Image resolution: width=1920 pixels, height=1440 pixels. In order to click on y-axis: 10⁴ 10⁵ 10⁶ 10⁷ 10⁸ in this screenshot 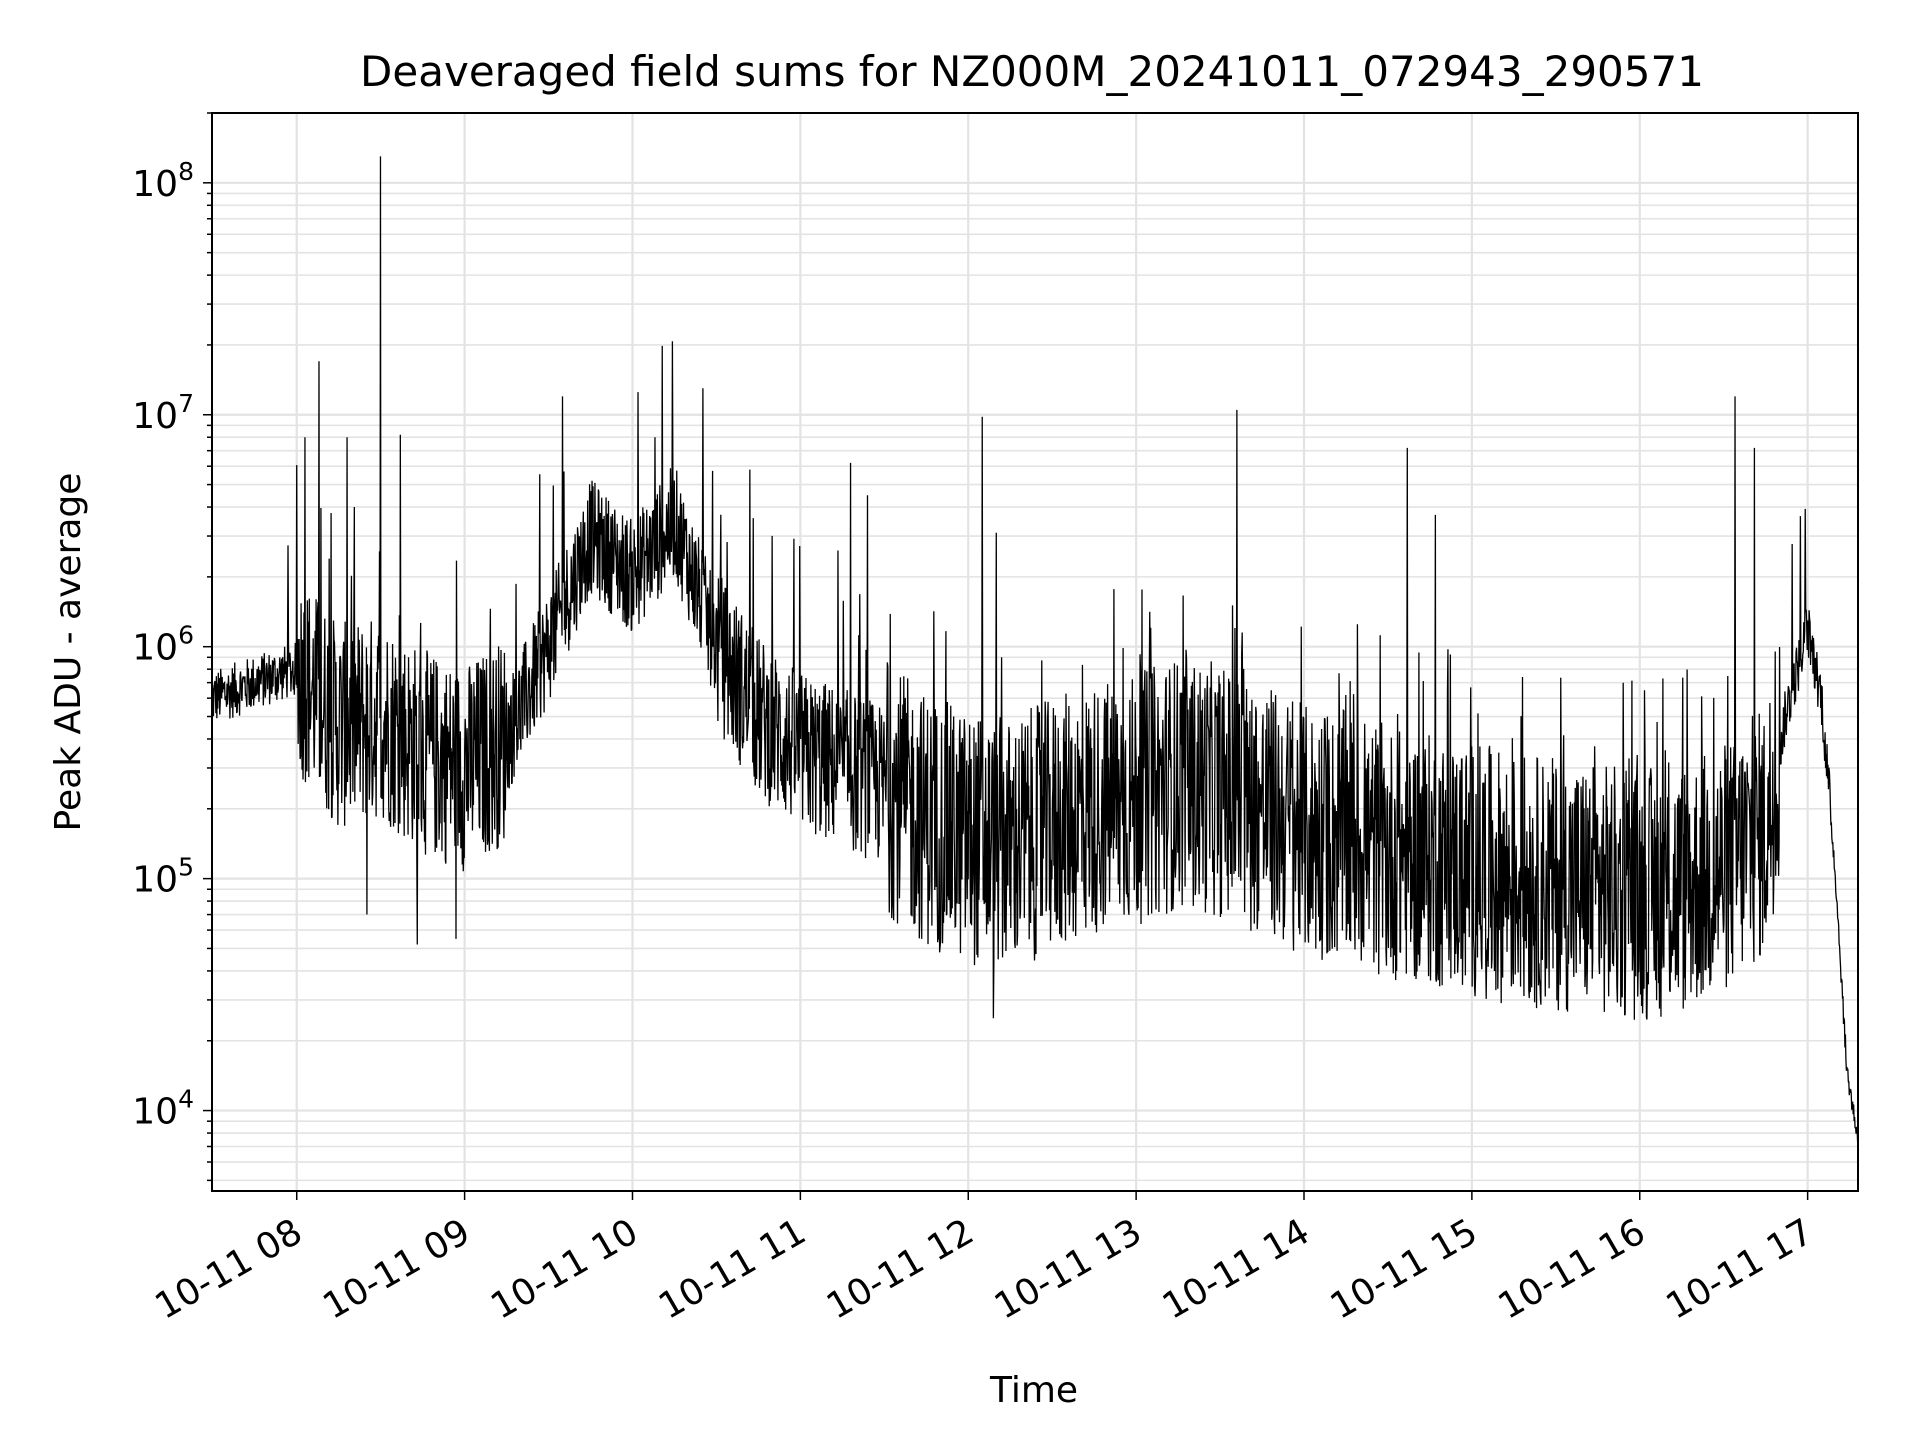, I will do `click(172, 647)`.